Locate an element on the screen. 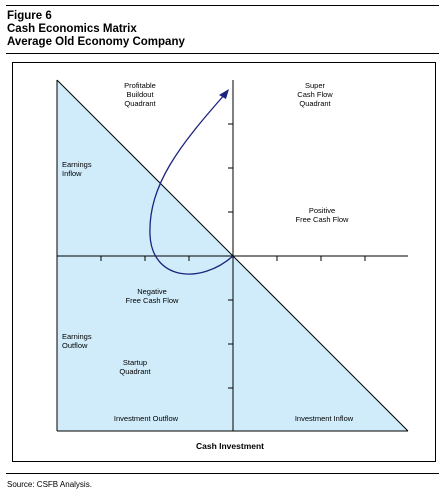 The image size is (442, 496). investment-inflow-label: Investment Inflow is located at coordinates (324, 418).